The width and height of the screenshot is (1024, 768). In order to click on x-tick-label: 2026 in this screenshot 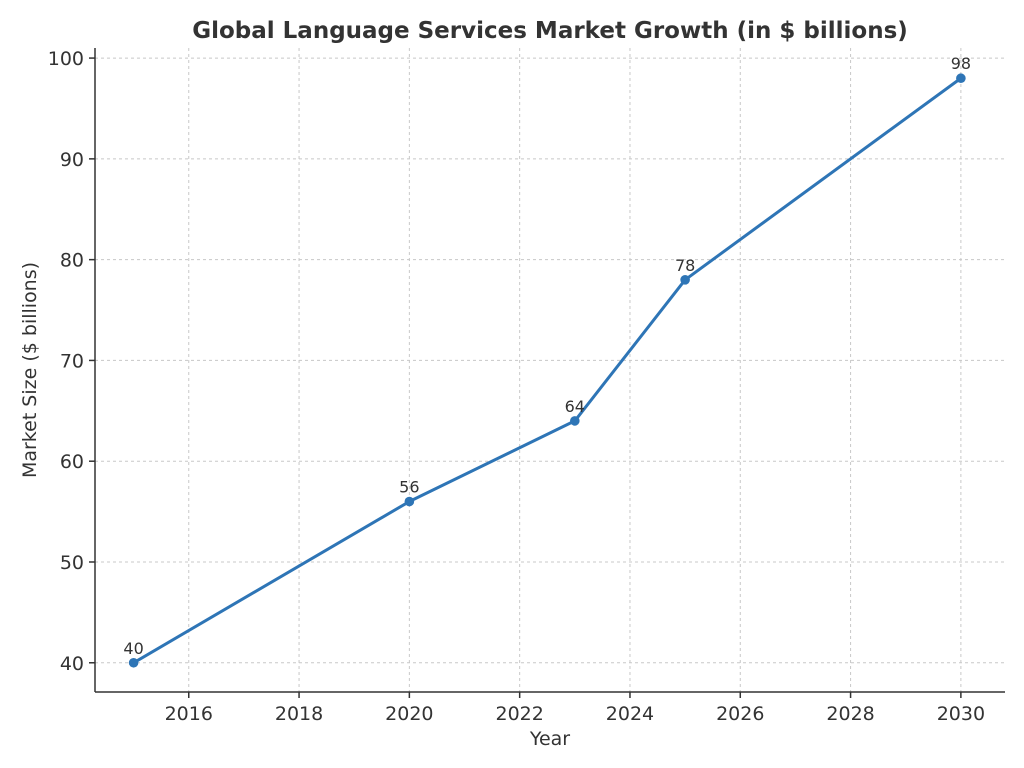, I will do `click(740, 714)`.